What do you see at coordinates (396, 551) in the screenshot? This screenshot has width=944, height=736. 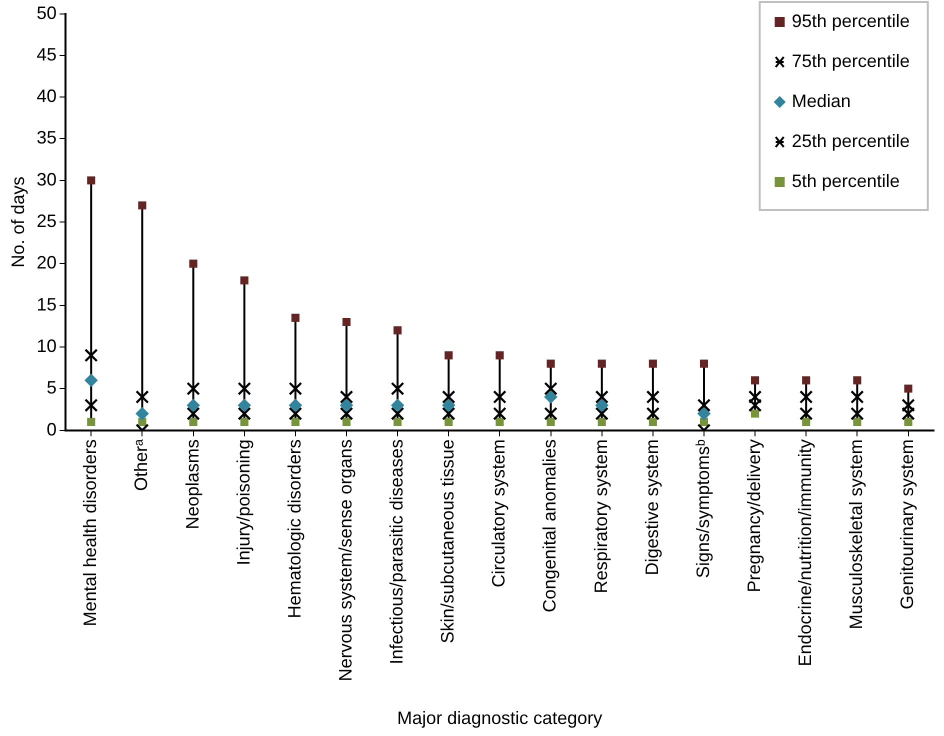 I see `x-tick-label: Infectious/parasitic diseases` at bounding box center [396, 551].